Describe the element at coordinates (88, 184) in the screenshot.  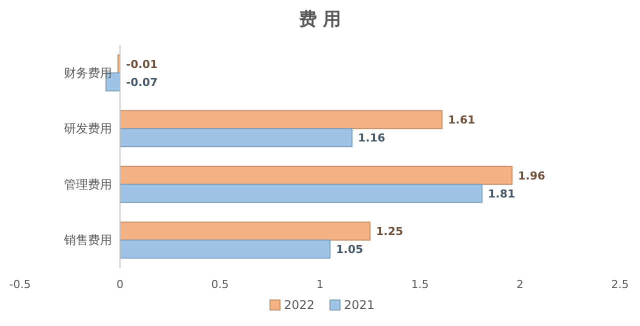
I see `y-tick-label: 管理费用` at that location.